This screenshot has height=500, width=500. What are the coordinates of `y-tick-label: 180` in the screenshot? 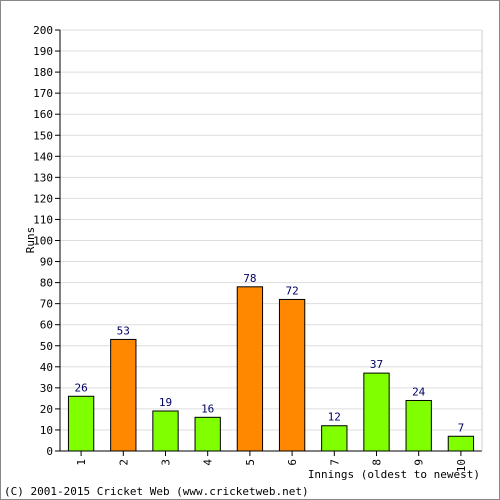 It's located at (43, 72).